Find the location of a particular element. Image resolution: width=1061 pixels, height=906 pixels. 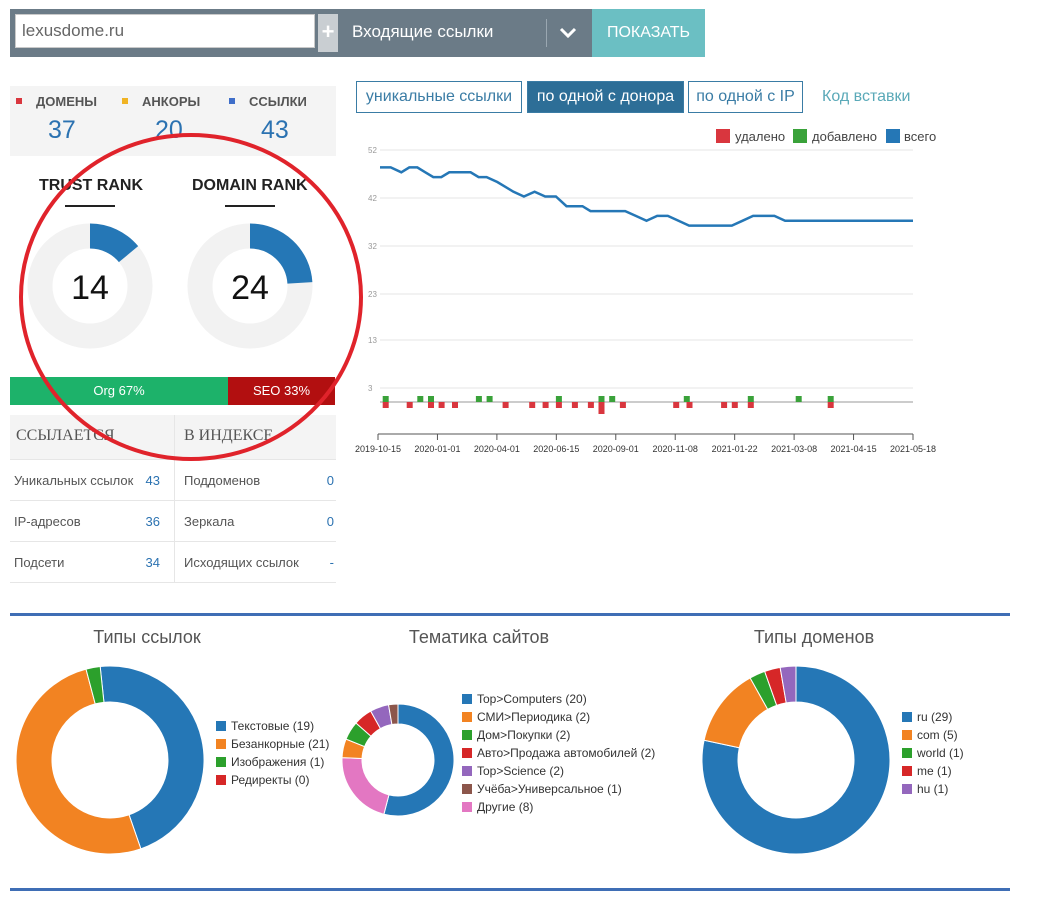

anchors-marker is located at coordinates (125, 101).